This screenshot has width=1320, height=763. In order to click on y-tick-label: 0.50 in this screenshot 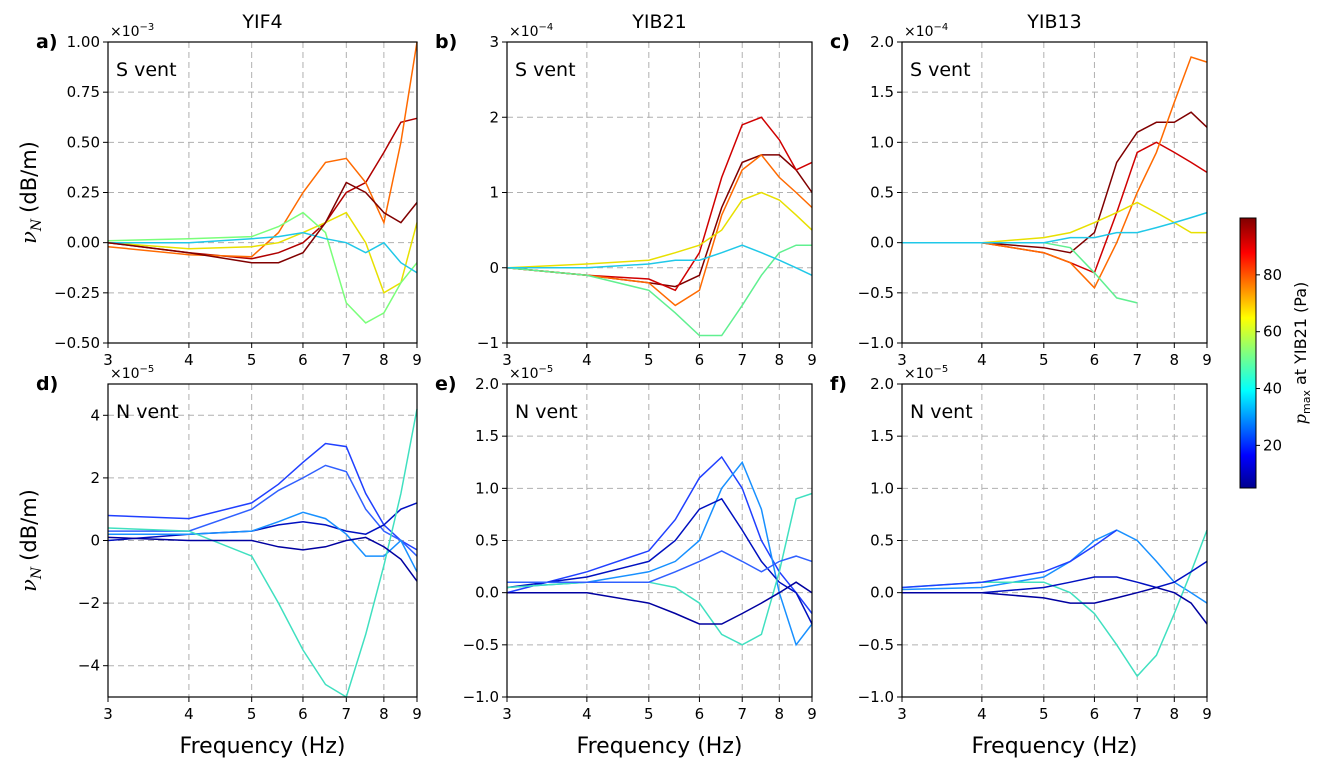, I will do `click(83, 142)`.